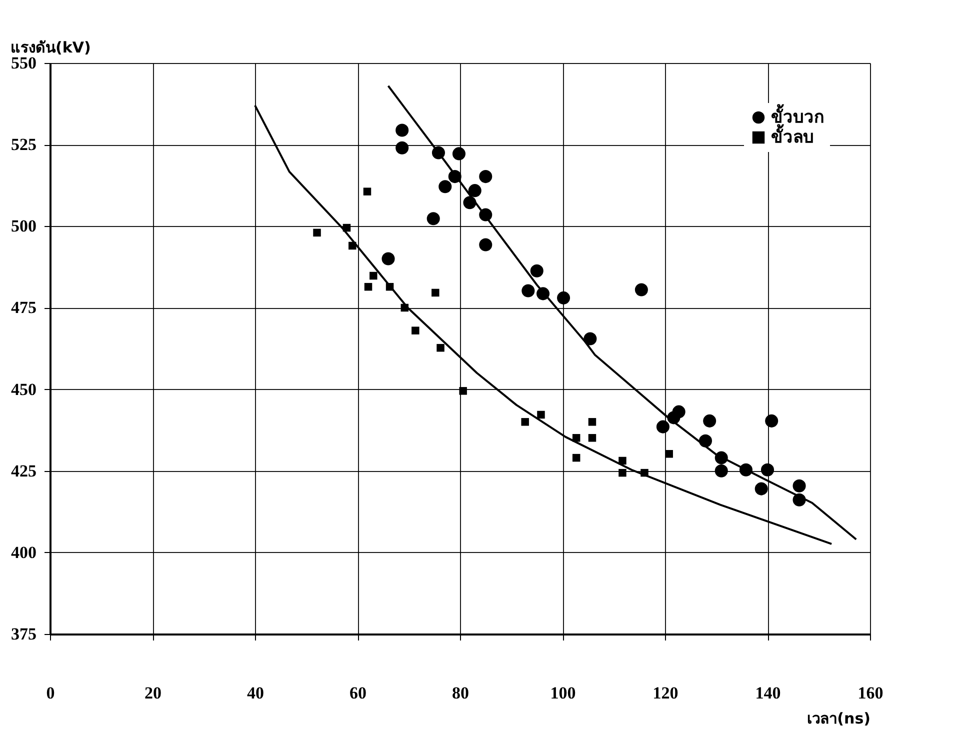  Describe the element at coordinates (50, 47) in the screenshot. I see `y-axis-title: แรงดัน(kV)` at that location.